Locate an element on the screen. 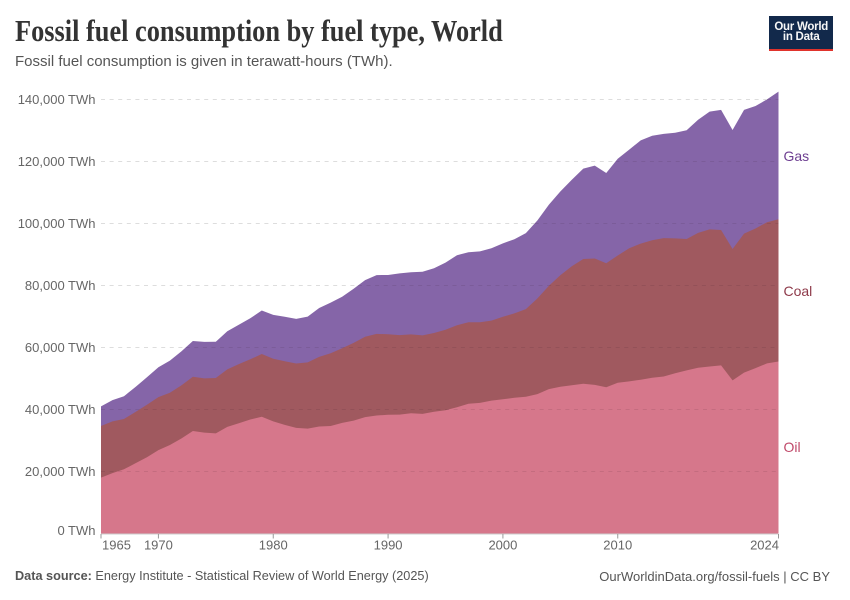  svg-text: Oil is located at coordinates (792, 447).